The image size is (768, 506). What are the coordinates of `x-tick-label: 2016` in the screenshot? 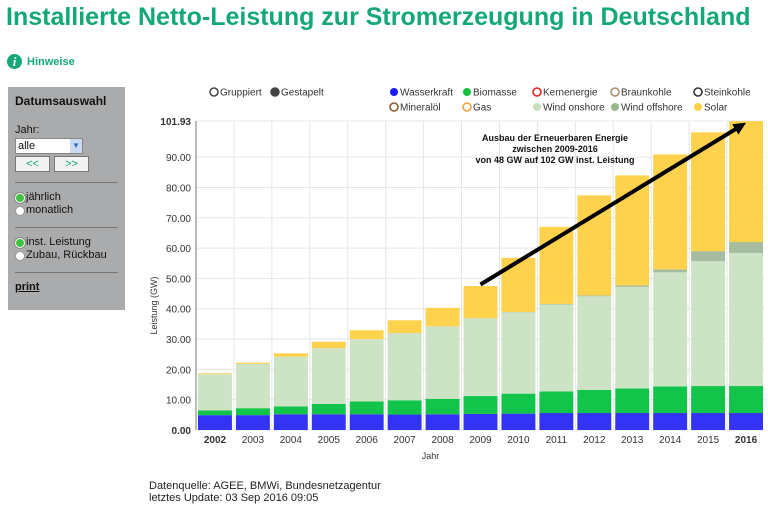 It's located at (746, 440).